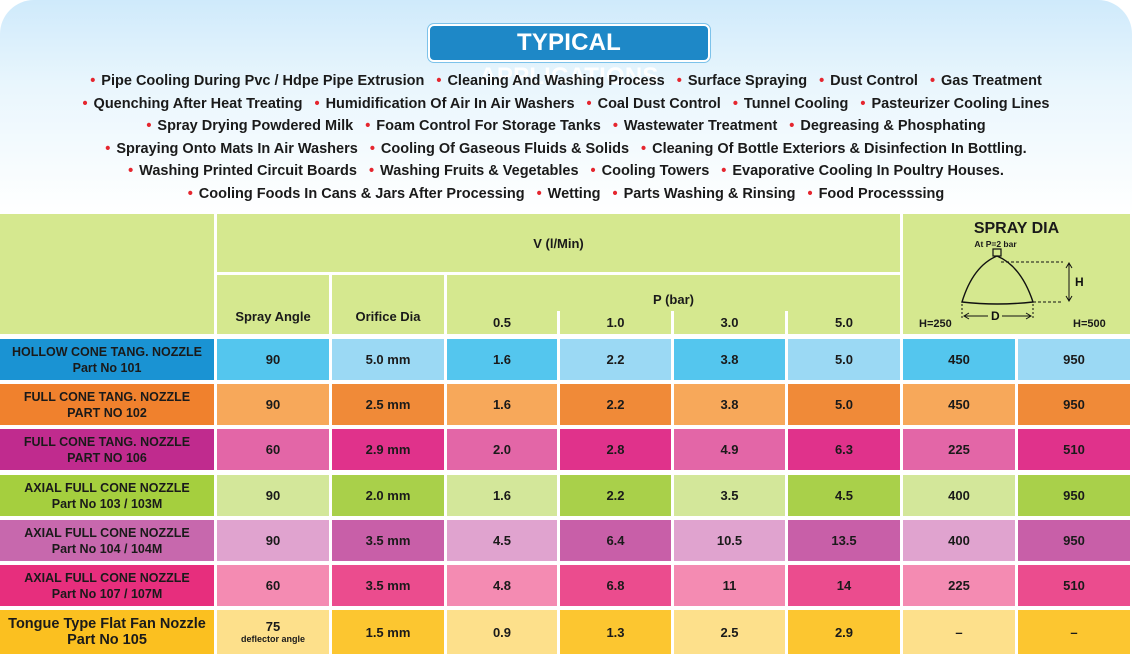 This screenshot has height=654, width=1132. What do you see at coordinates (444, 104) in the screenshot?
I see `application-item: • Humidification Of Air In Air Washers` at bounding box center [444, 104].